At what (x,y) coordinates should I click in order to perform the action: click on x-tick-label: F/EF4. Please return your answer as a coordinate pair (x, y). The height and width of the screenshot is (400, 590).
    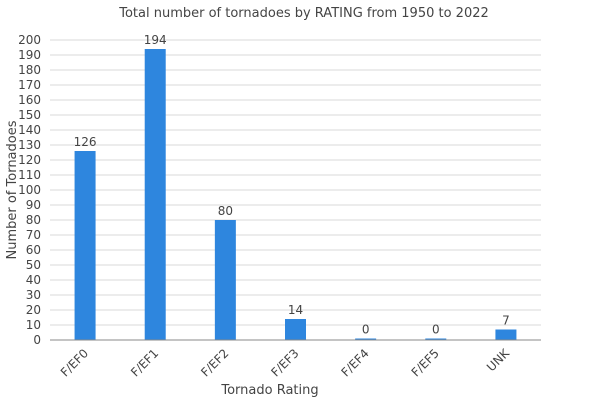
    Looking at the image, I should click on (354, 362).